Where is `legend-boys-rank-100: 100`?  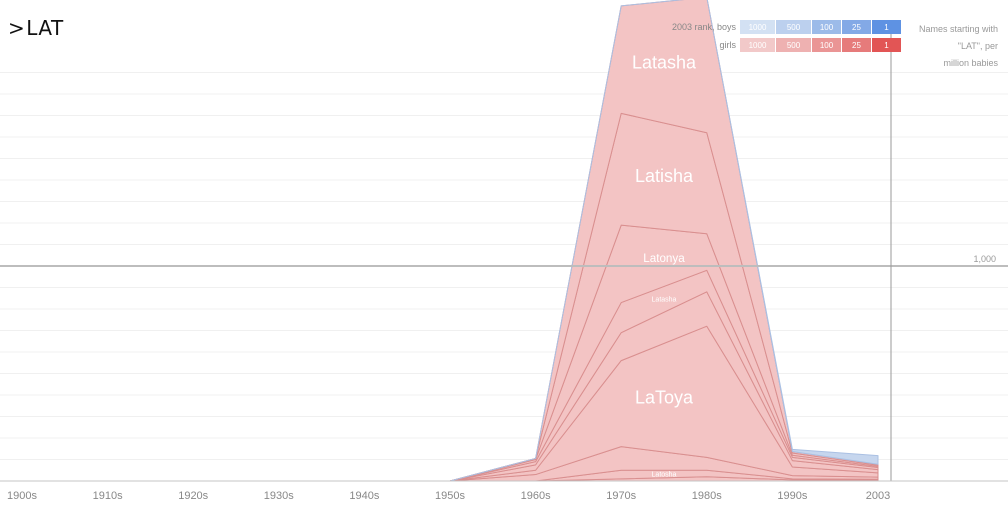
legend-boys-rank-100: 100 is located at coordinates (826, 27).